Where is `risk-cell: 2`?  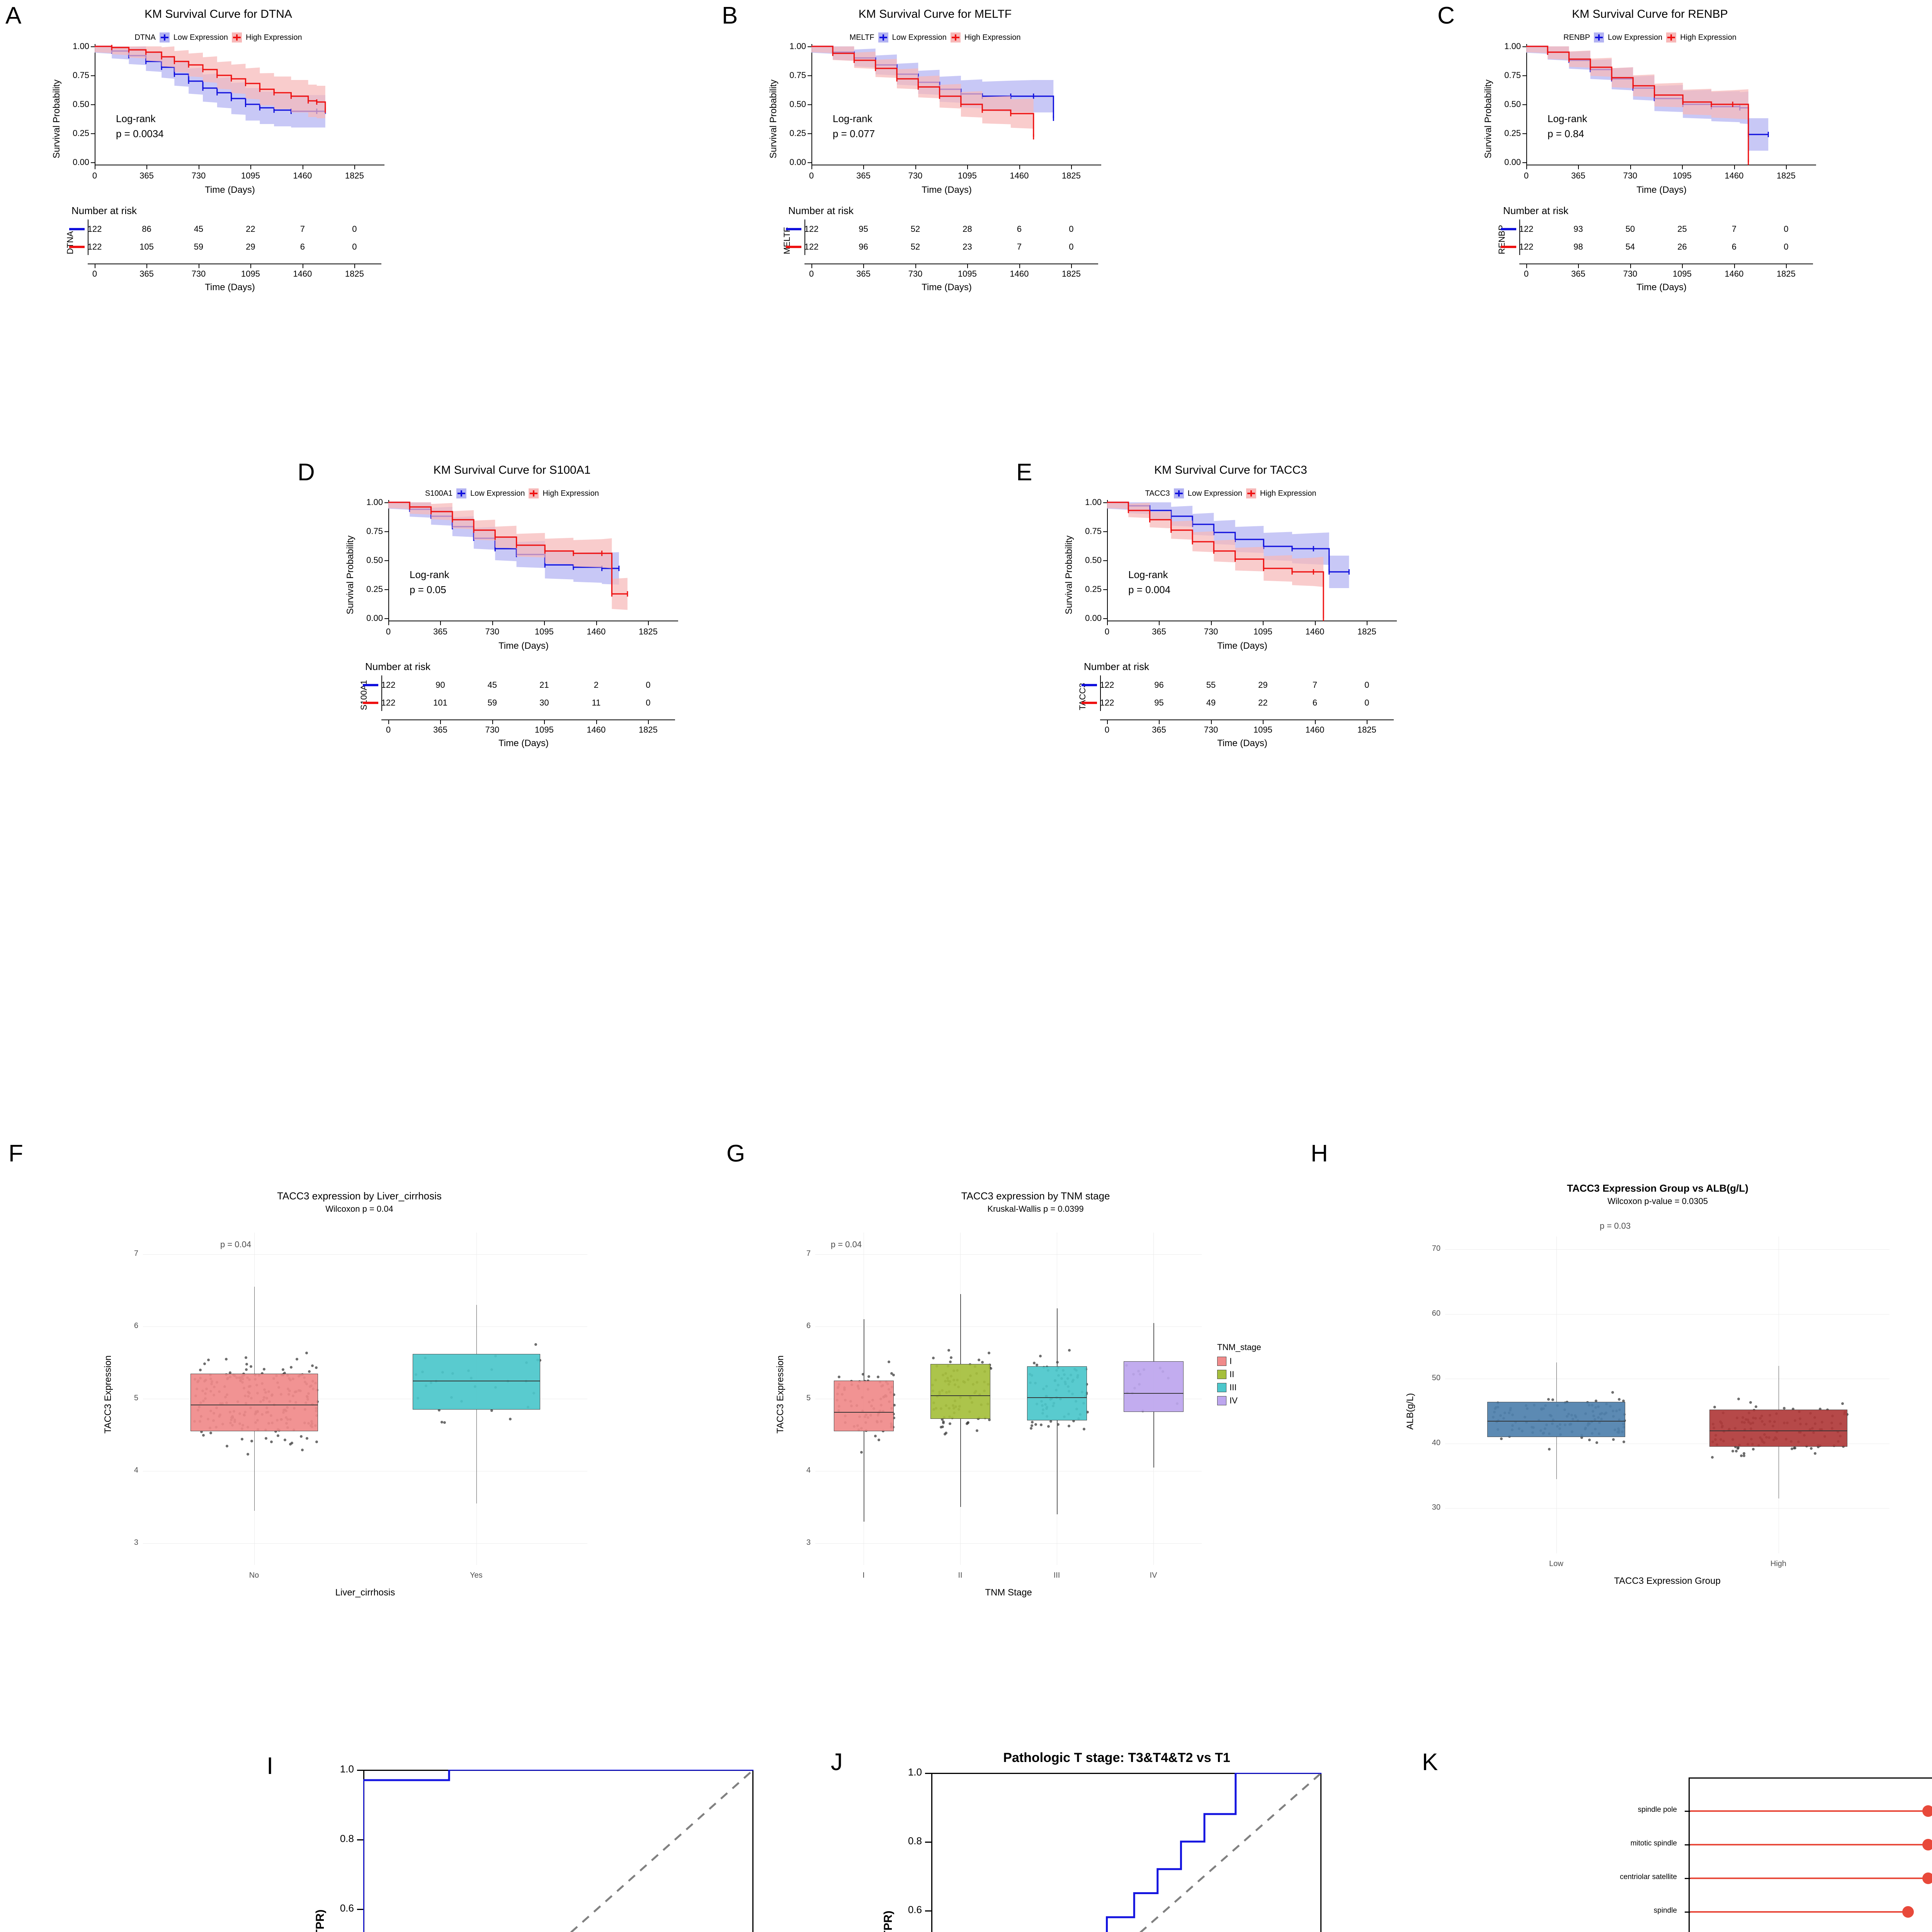 risk-cell: 2 is located at coordinates (596, 685).